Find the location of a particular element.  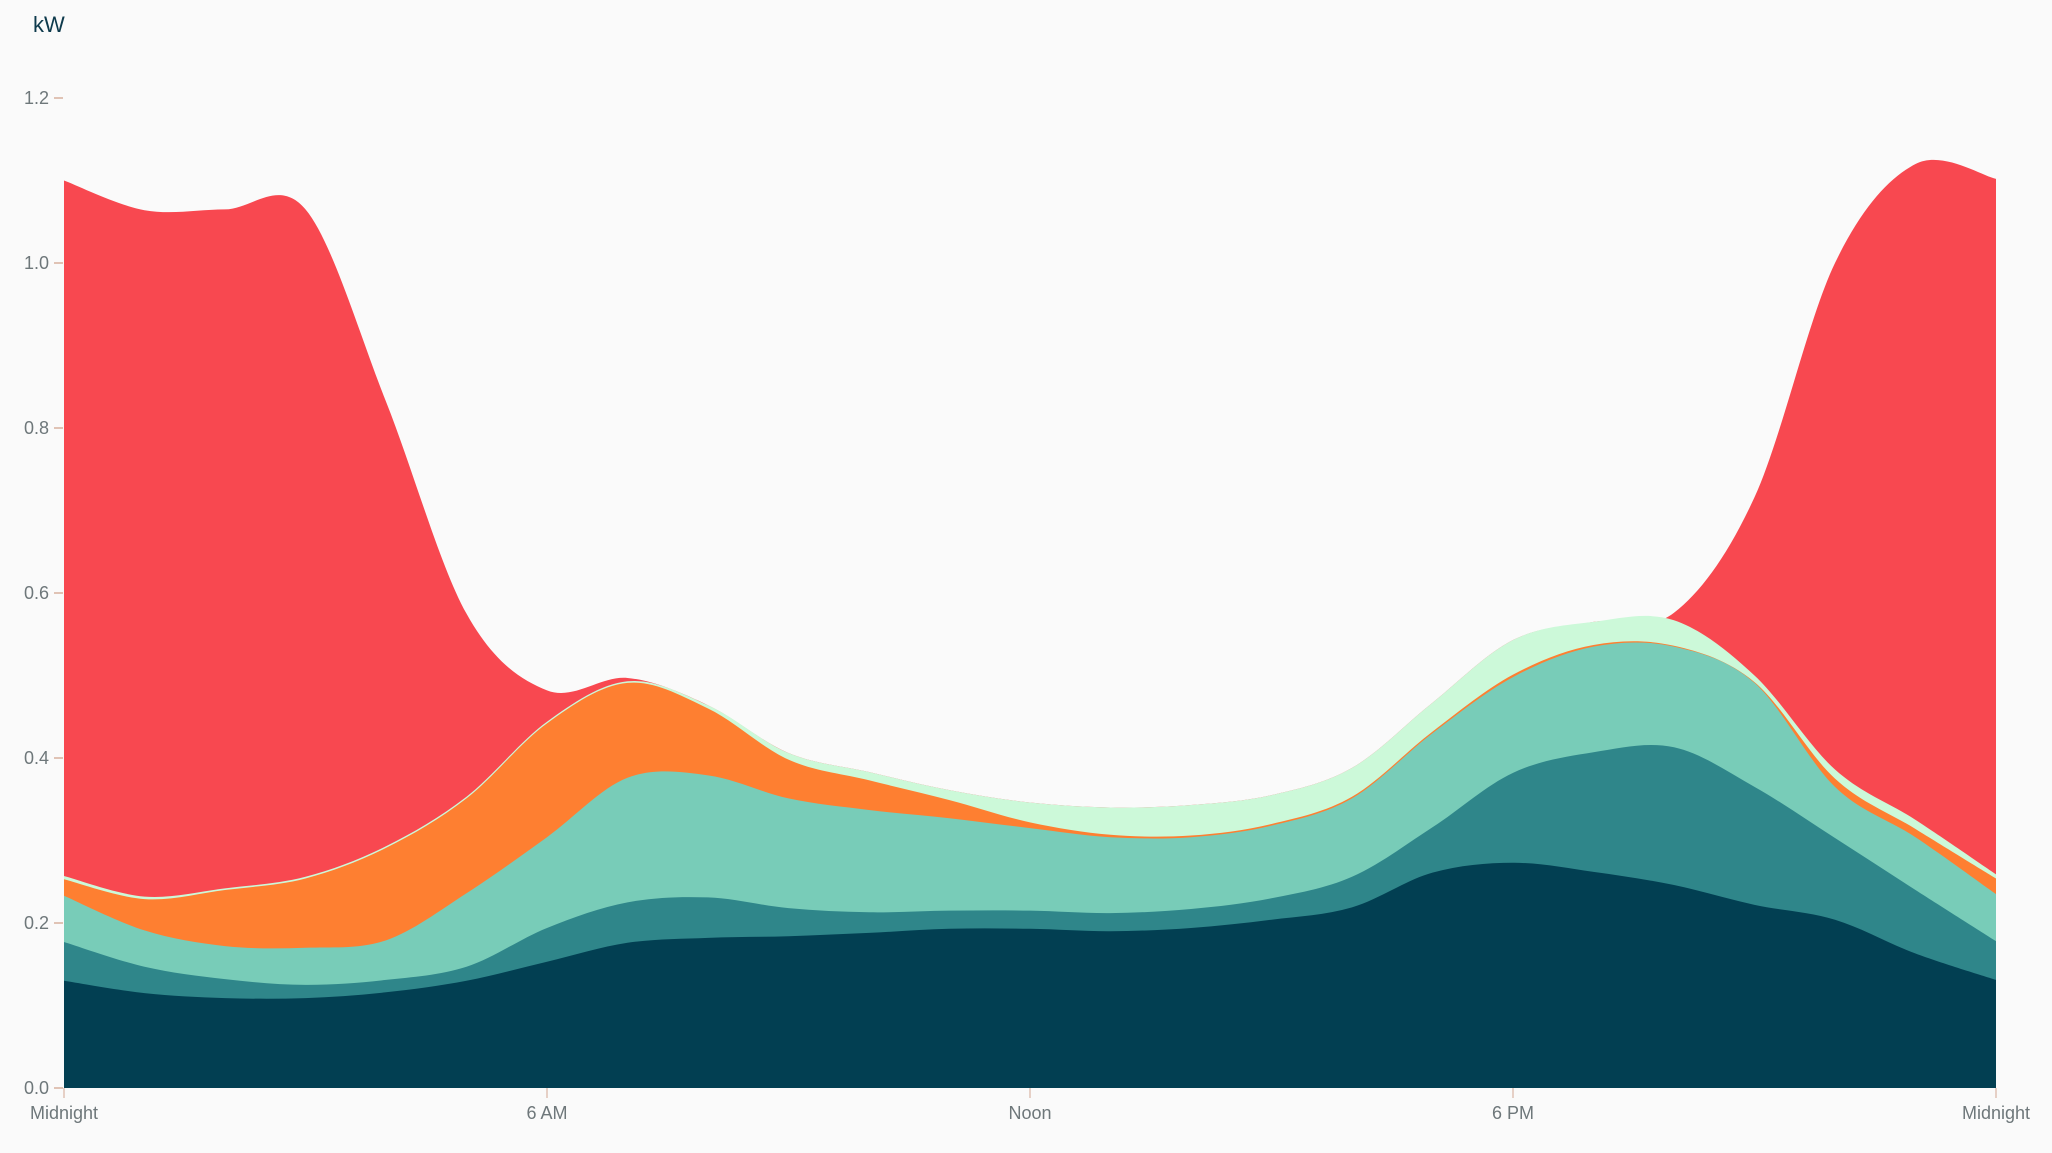

y-axis-unit-label: kW is located at coordinates (49, 24).